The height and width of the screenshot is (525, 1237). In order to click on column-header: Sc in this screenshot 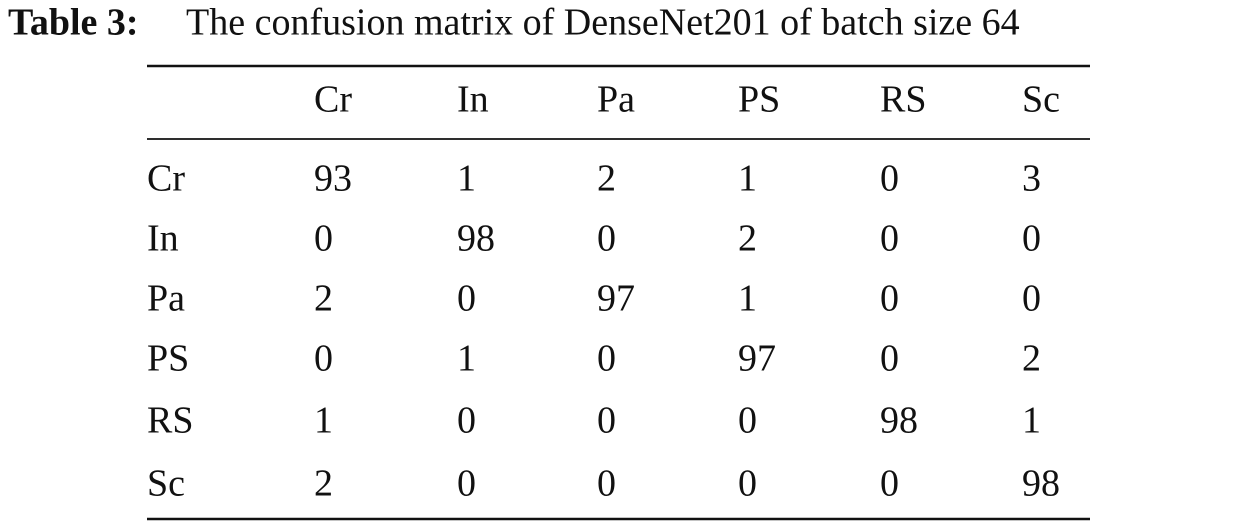, I will do `click(1041, 100)`.